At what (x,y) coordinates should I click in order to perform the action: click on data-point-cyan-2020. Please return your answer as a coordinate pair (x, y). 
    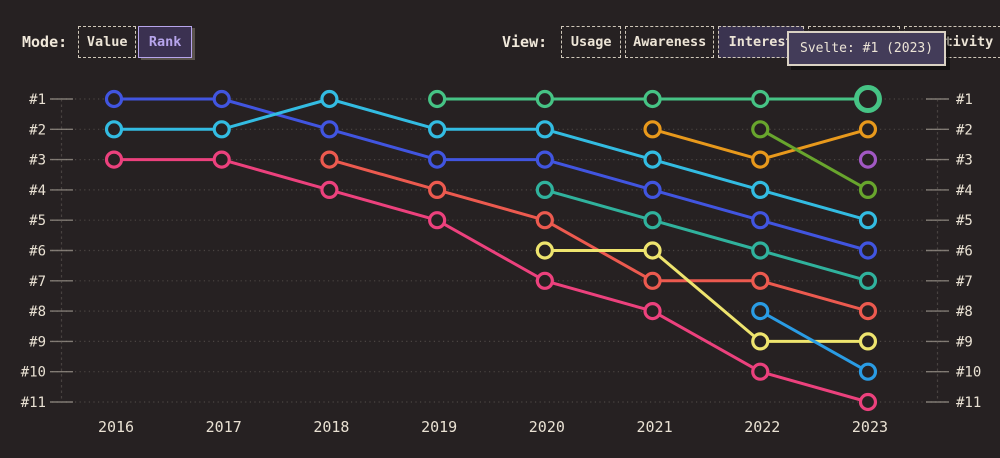
    Looking at the image, I should click on (544, 129).